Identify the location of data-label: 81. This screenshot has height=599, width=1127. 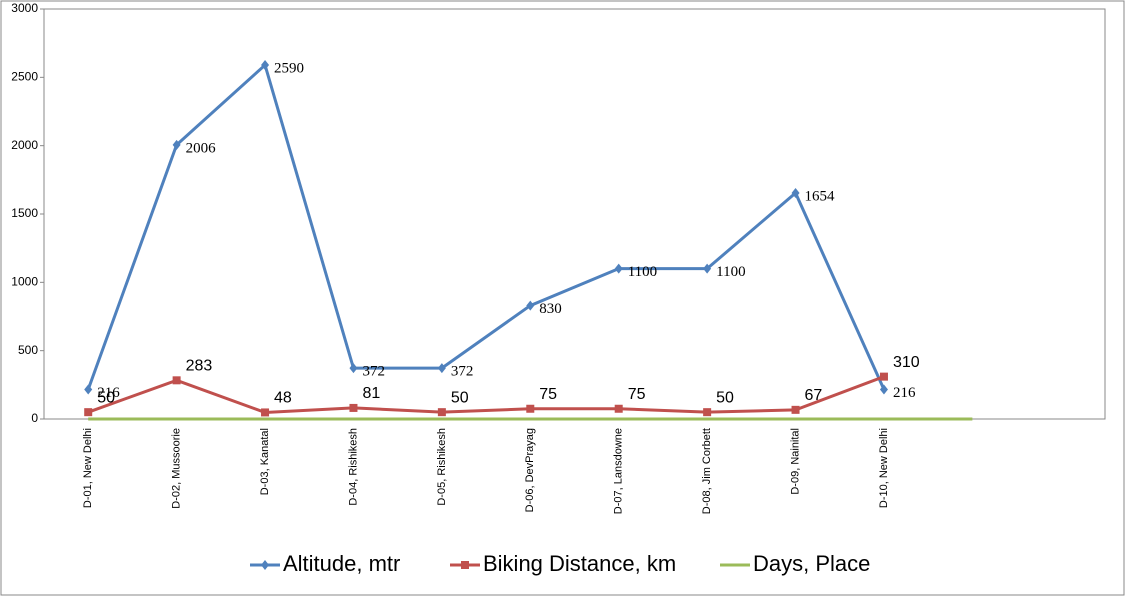
(371, 393).